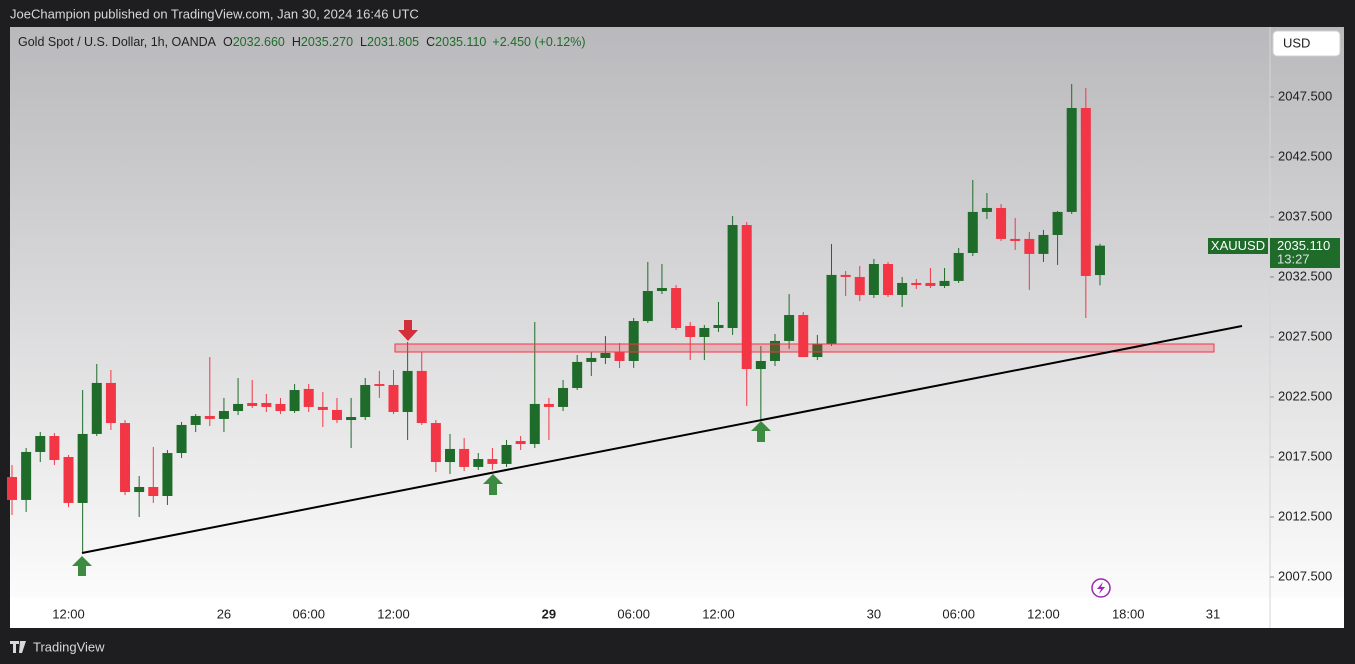 This screenshot has height=664, width=1355. What do you see at coordinates (18, 647) in the screenshot?
I see `brand-logo` at bounding box center [18, 647].